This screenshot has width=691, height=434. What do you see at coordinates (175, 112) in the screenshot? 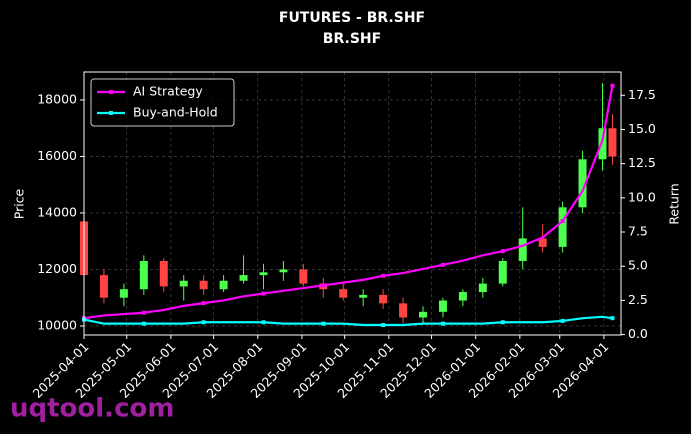
I see `legend-label: Buy-and-Hold` at bounding box center [175, 112].